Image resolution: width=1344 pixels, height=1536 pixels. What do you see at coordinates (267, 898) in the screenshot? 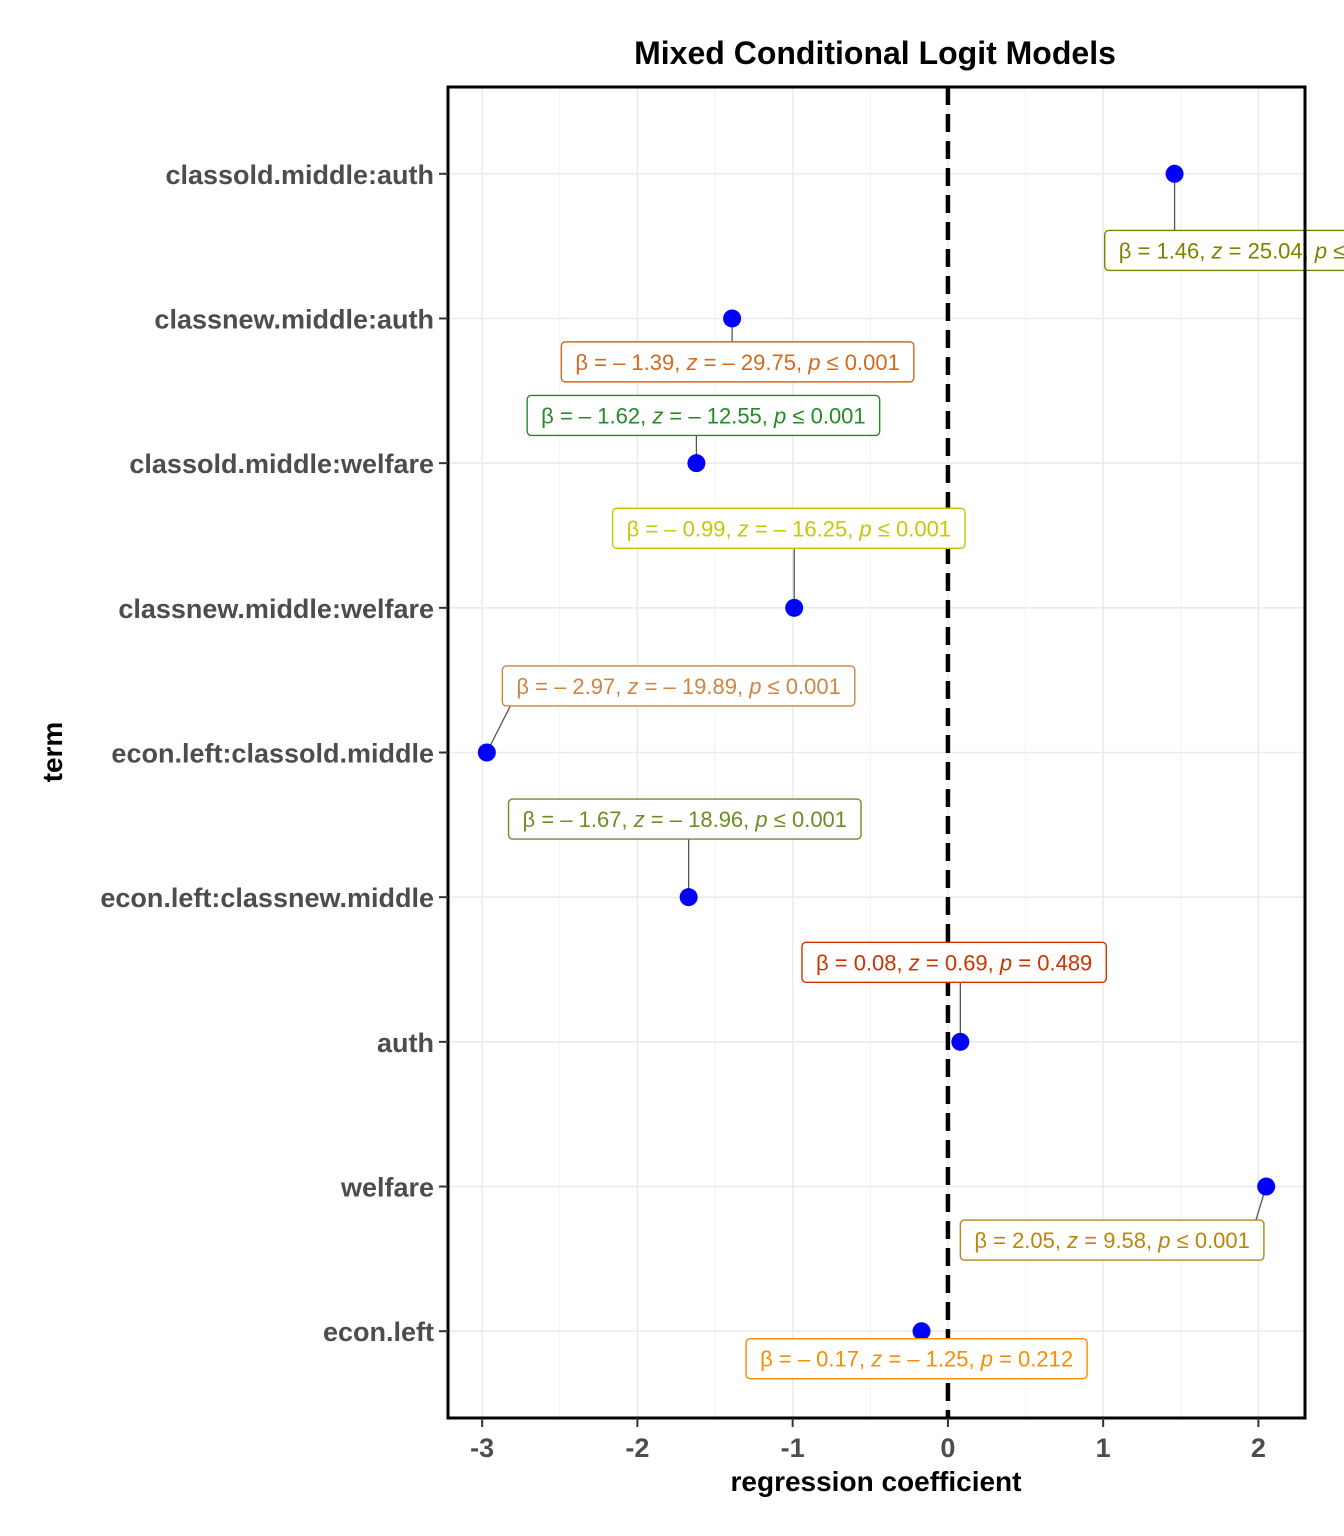
I see `y-tick-label: econ.left:classnew.middle` at bounding box center [267, 898].